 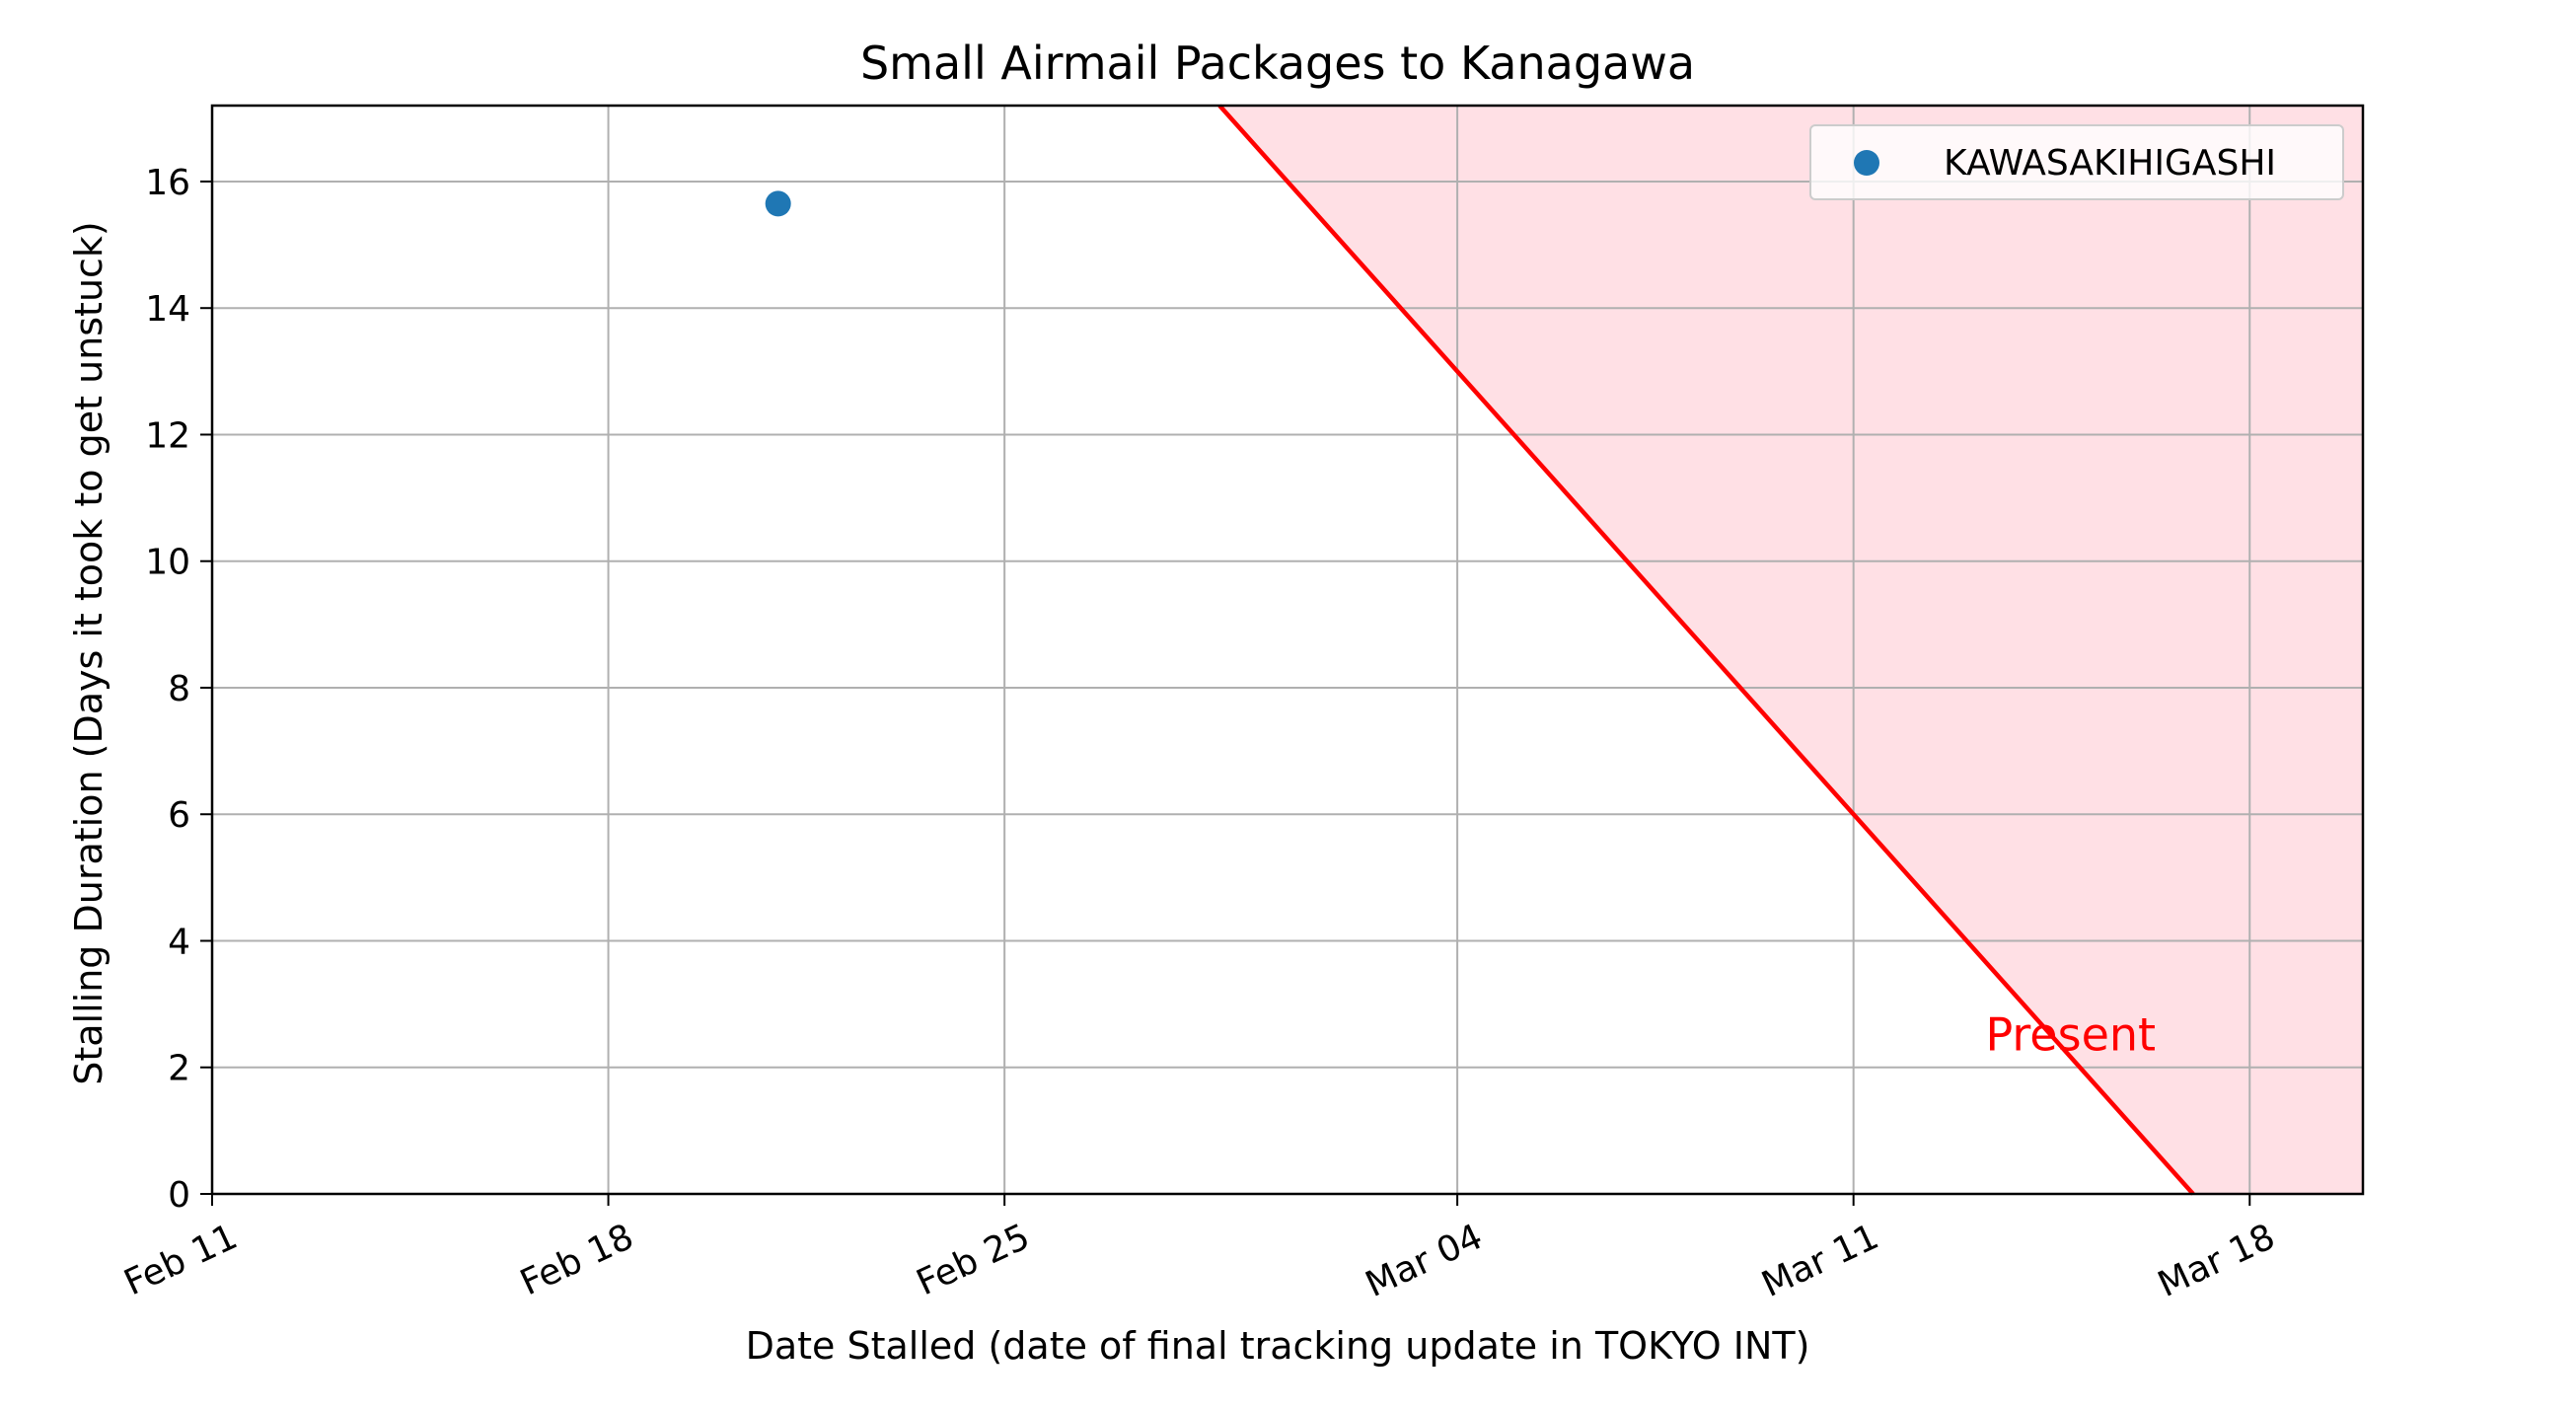 I want to click on legend: KAWASAKIHIGASHI, so click(x=2076, y=162).